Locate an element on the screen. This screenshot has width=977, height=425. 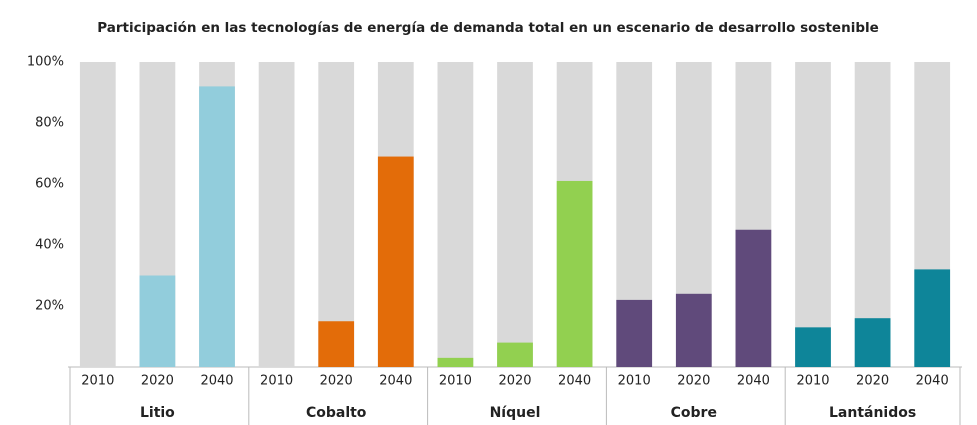
group-label: Cobalto is located at coordinates (336, 413).